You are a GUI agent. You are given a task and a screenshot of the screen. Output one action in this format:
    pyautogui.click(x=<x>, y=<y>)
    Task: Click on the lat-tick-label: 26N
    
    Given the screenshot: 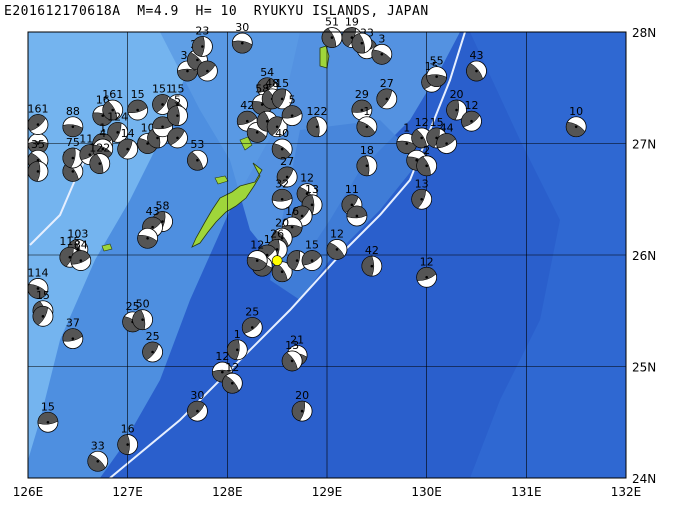 What is the action you would take?
    pyautogui.click(x=644, y=256)
    